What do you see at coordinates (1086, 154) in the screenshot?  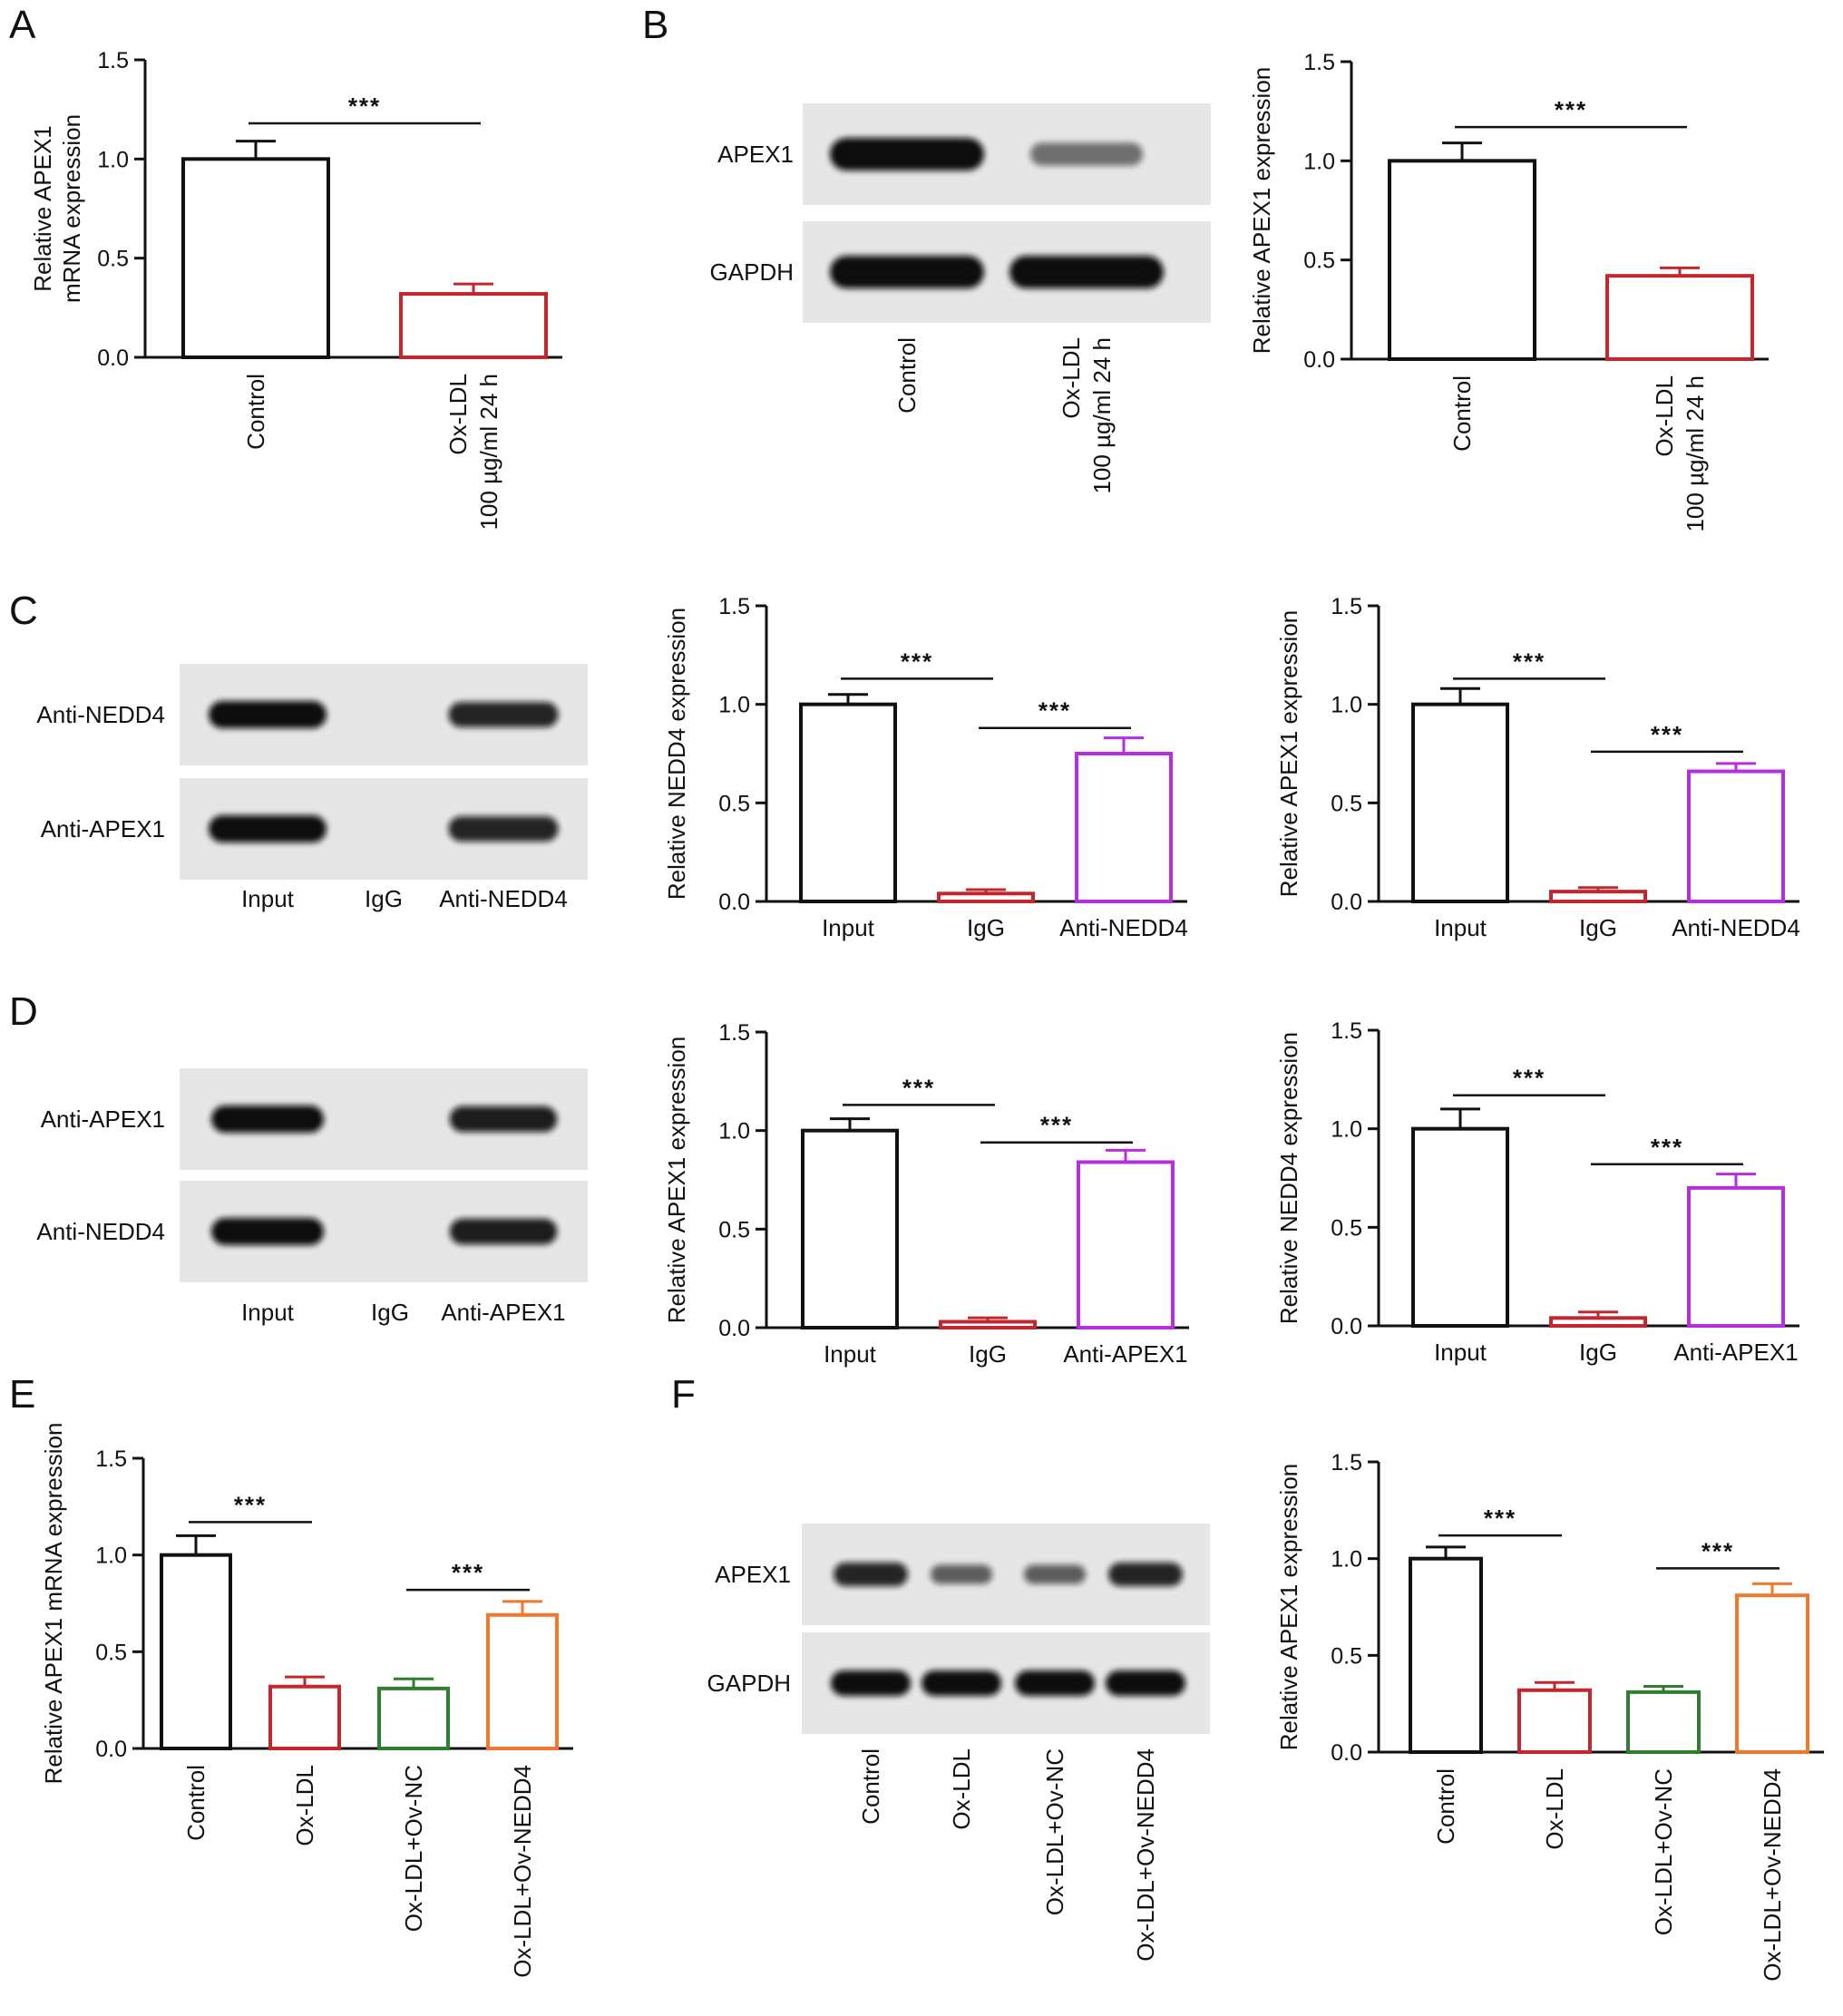 I see `blot-b-band` at bounding box center [1086, 154].